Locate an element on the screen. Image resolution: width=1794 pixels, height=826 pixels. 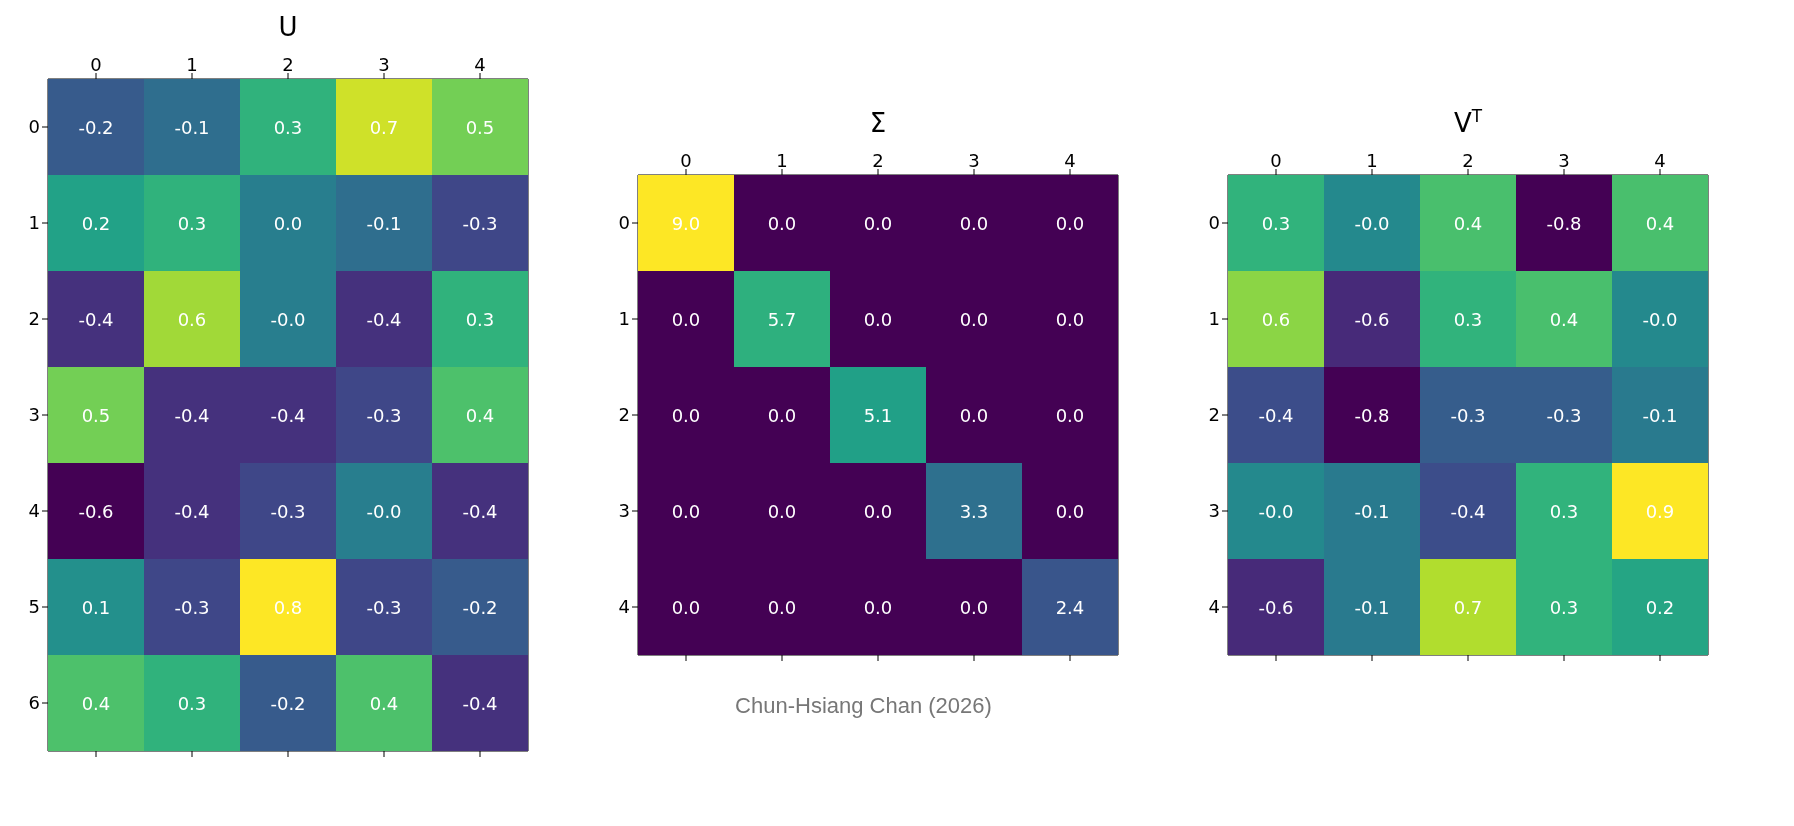
text: Chun-Hsiang Chan (2026) is located at coordinates (863, 706).